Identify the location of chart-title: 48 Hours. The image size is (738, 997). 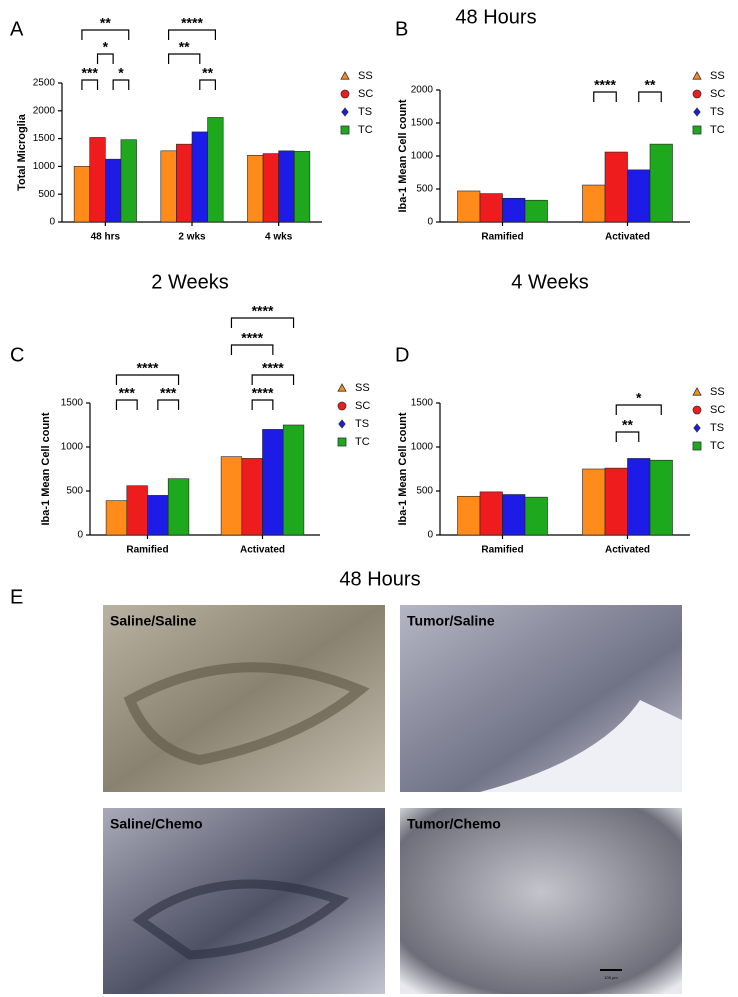
(495, 17).